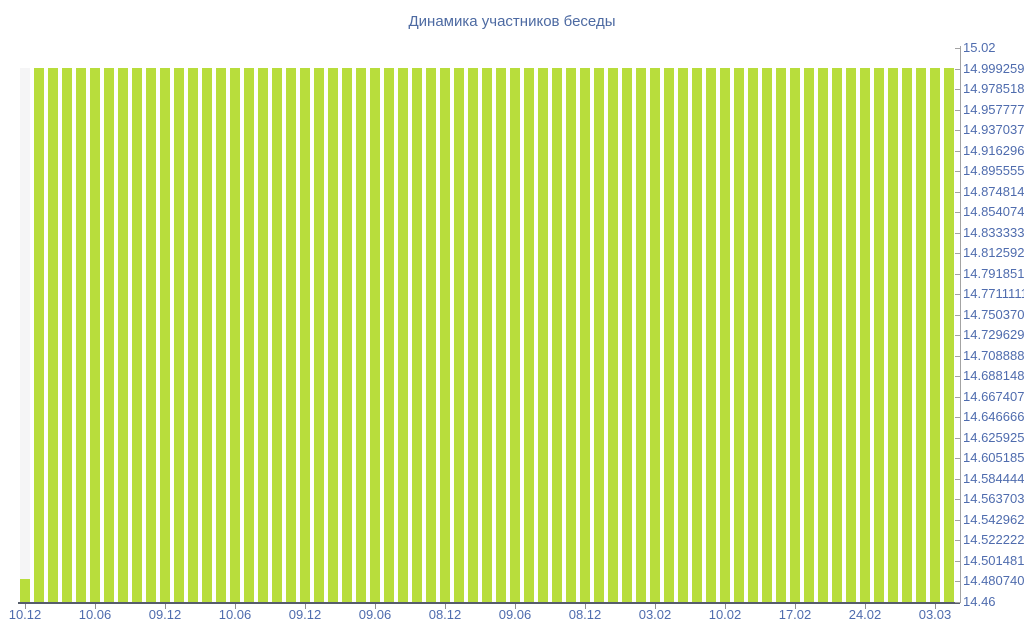  I want to click on y-axis-tick-label: 14.8540740741, so click(993, 212).